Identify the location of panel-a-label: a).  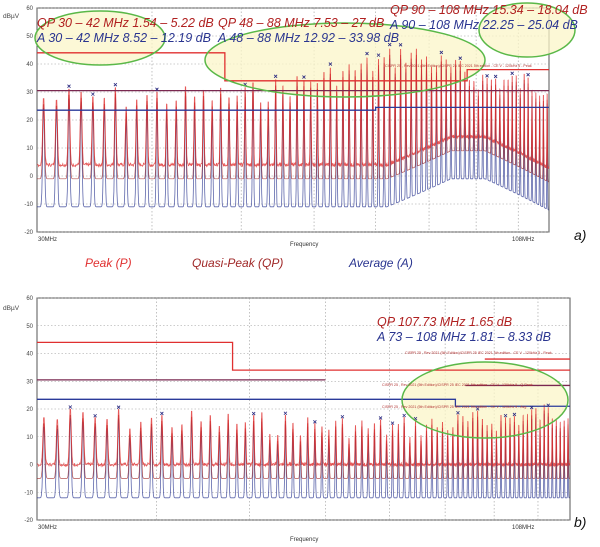
(580, 235).